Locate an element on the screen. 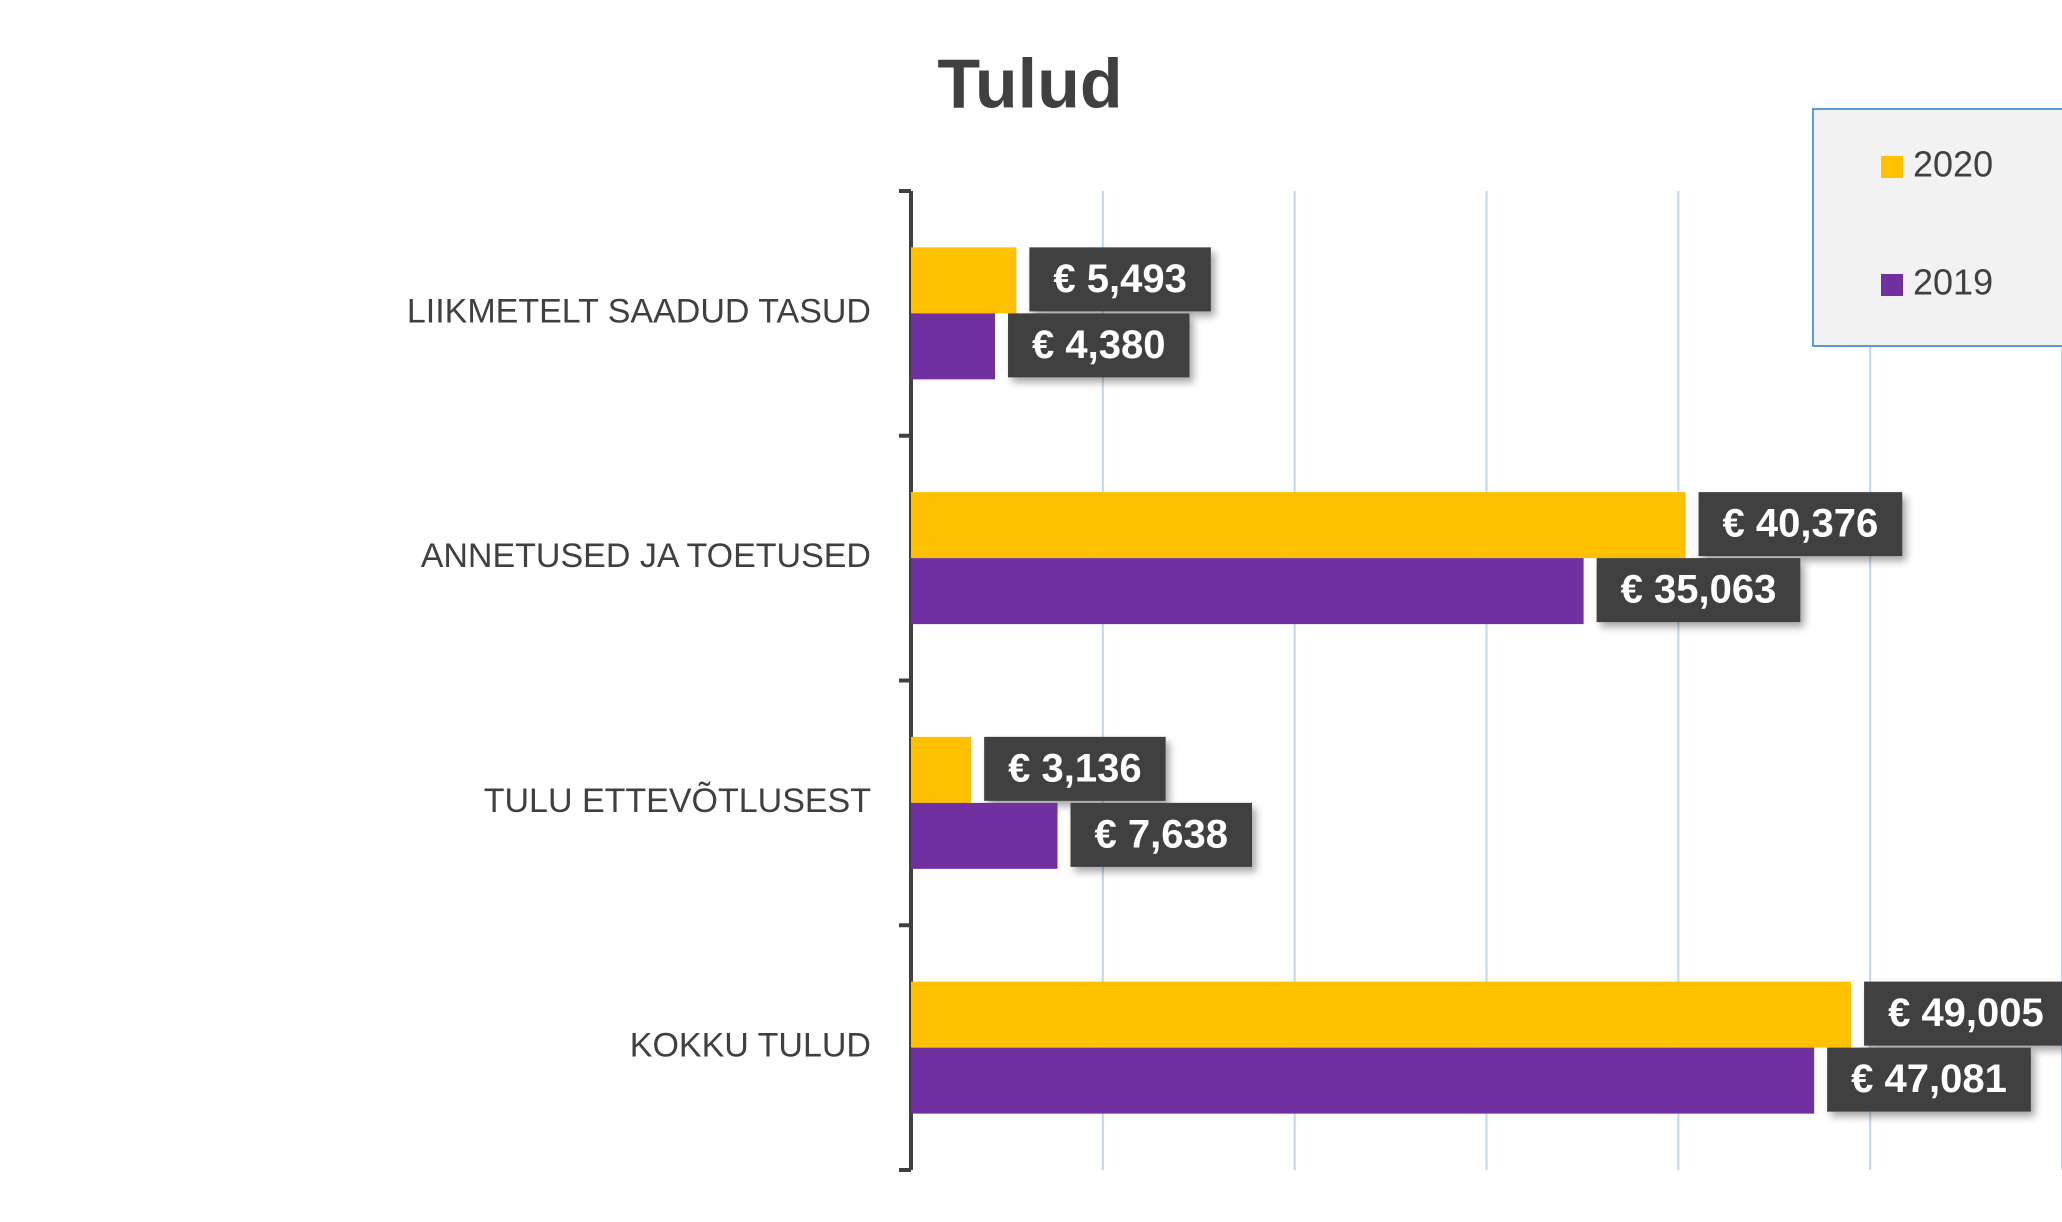  legend: 2020 2019 is located at coordinates (1937, 227).